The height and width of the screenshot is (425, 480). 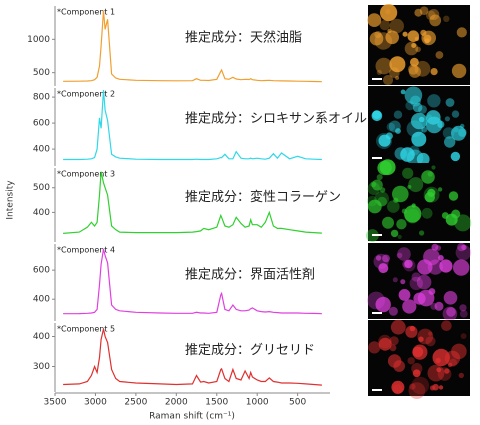 What do you see at coordinates (41, 150) in the screenshot?
I see `y-tick-label: 400` at bounding box center [41, 150].